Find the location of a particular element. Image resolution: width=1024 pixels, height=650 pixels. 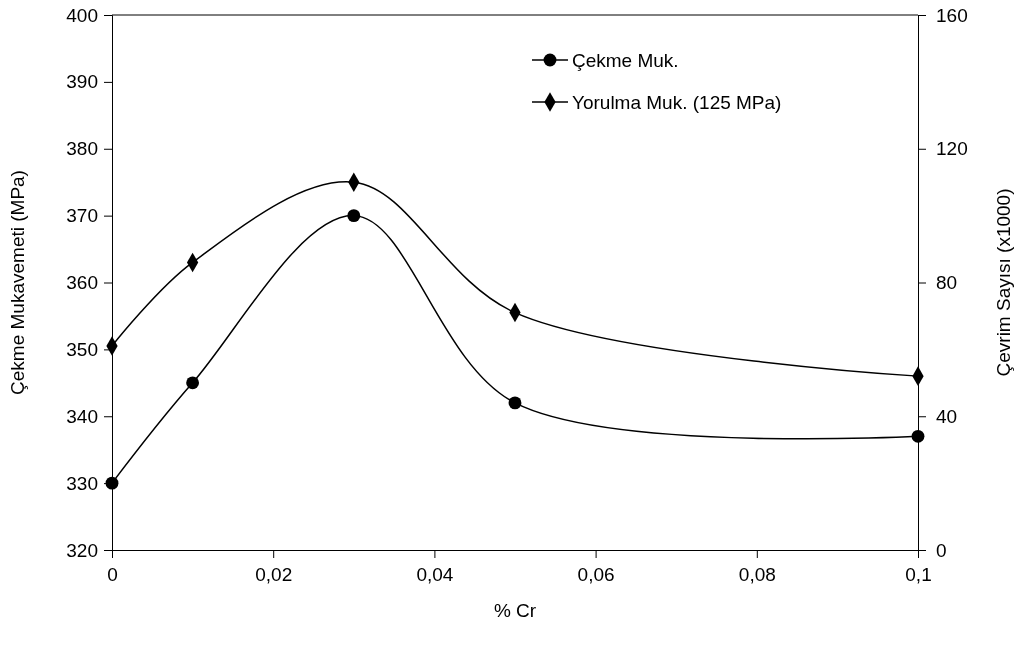

y-tick-label: 380 is located at coordinates (82, 149).